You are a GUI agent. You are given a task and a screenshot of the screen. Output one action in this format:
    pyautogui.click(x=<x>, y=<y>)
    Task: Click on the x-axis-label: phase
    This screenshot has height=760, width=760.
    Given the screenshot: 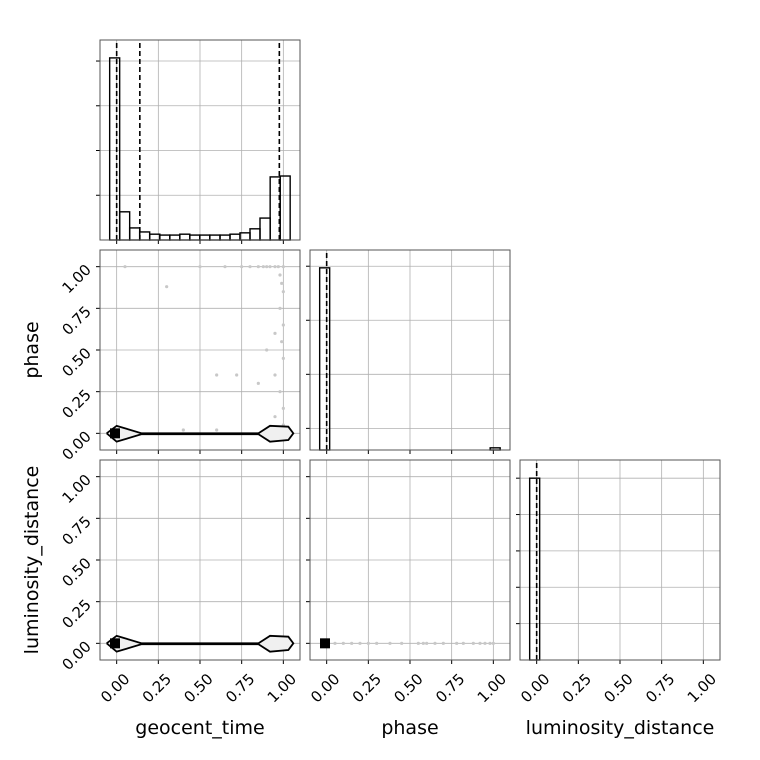 What is the action you would take?
    pyautogui.click(x=409, y=728)
    